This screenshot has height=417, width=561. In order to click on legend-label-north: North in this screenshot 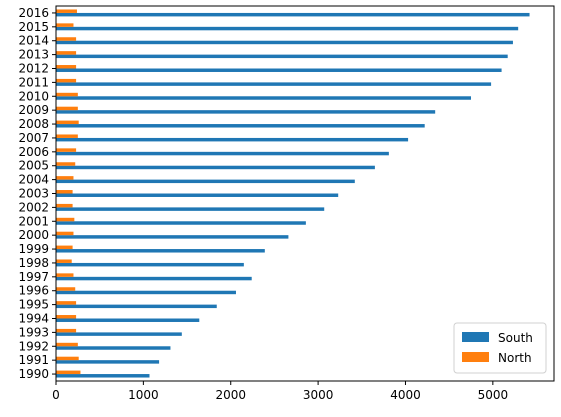, I will do `click(515, 358)`.